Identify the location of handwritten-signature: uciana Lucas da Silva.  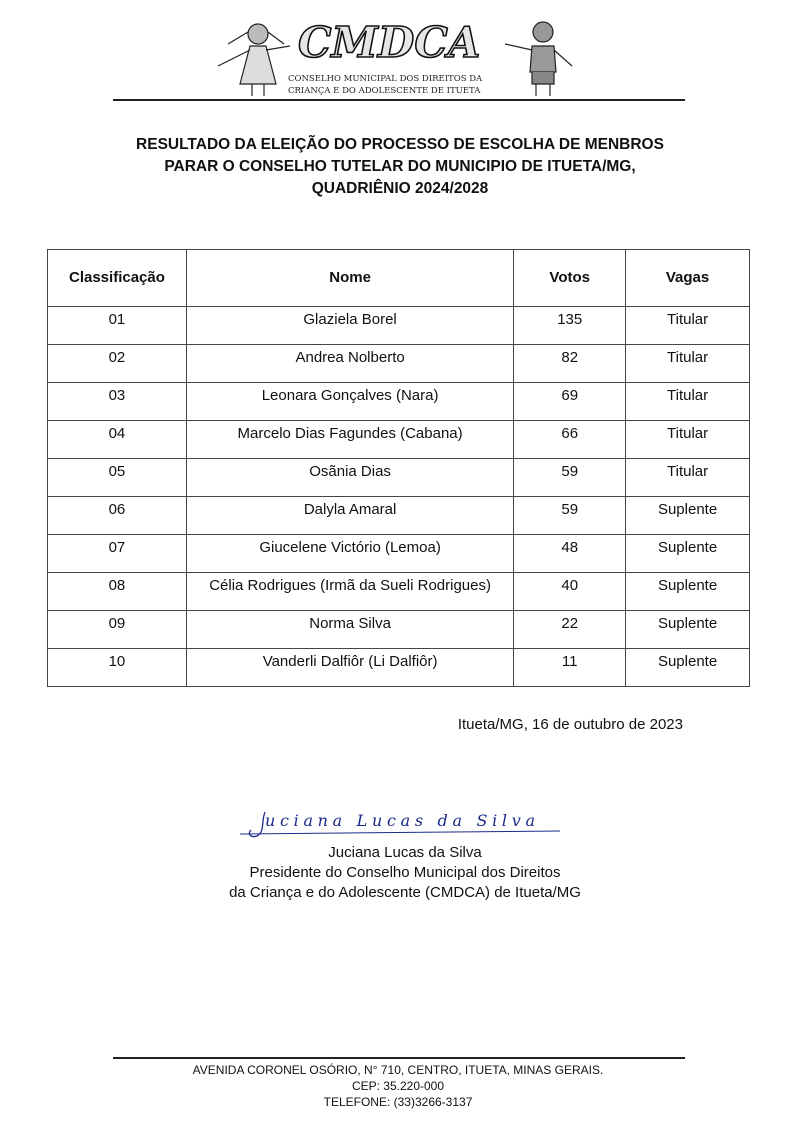
(400, 824).